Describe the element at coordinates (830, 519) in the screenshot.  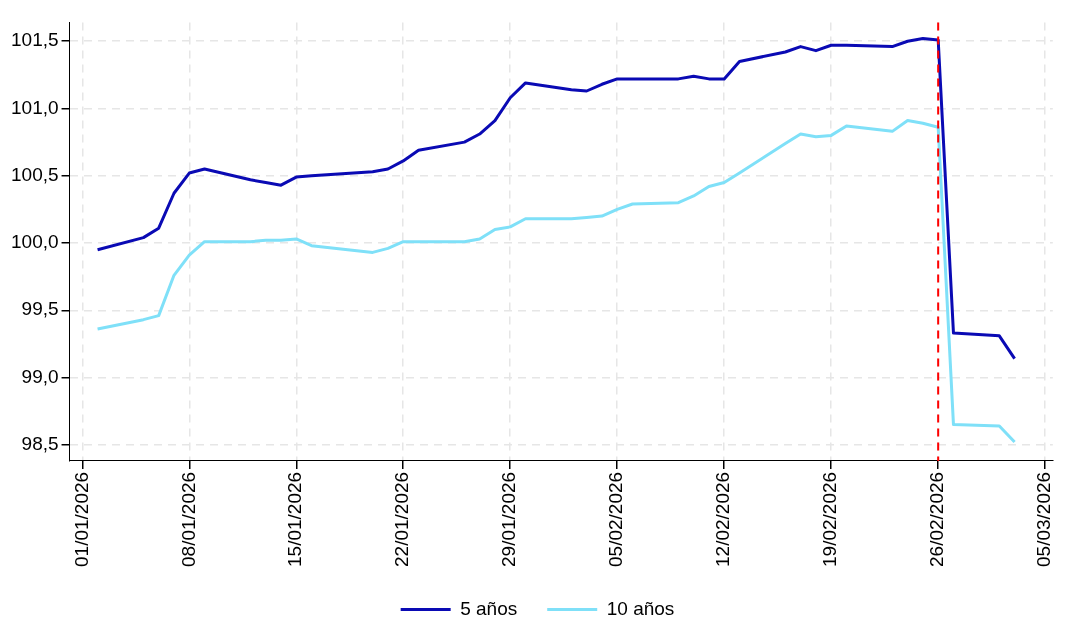
I see `x-tick-label: 19/02/2026` at that location.